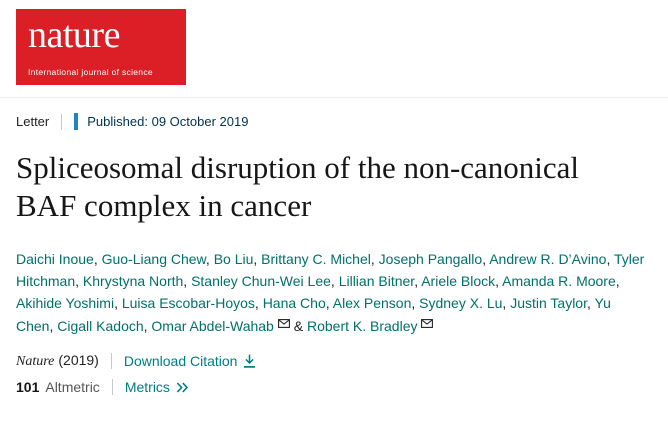 Image resolution: width=668 pixels, height=423 pixels. Describe the element at coordinates (188, 303) in the screenshot. I see `author-link: Luisa Escobar-Hoyos` at that location.